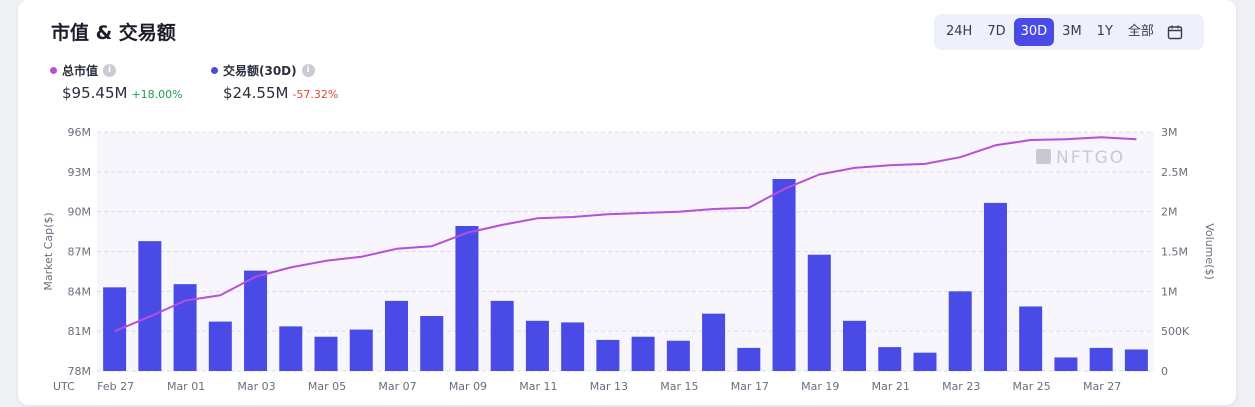 Image resolution: width=1255 pixels, height=407 pixels. What do you see at coordinates (1169, 132) in the screenshot?
I see `y-right-tick-label: 3M` at bounding box center [1169, 132].